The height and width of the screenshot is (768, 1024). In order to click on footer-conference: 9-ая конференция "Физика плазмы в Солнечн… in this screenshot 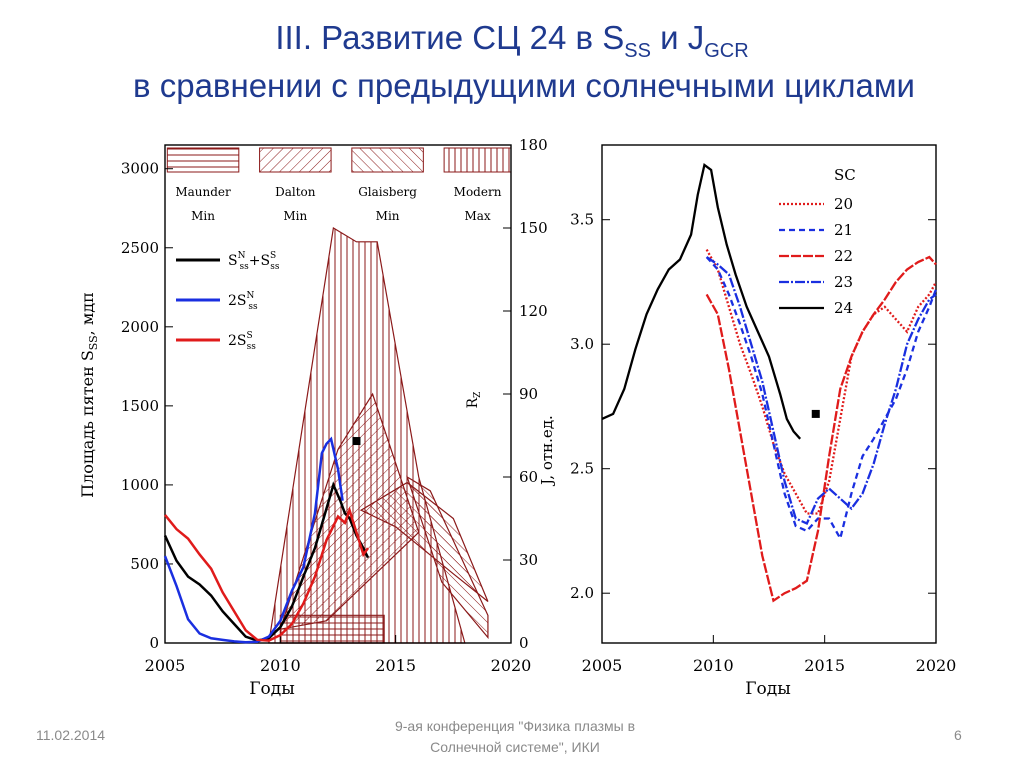, I will do `click(515, 736)`.